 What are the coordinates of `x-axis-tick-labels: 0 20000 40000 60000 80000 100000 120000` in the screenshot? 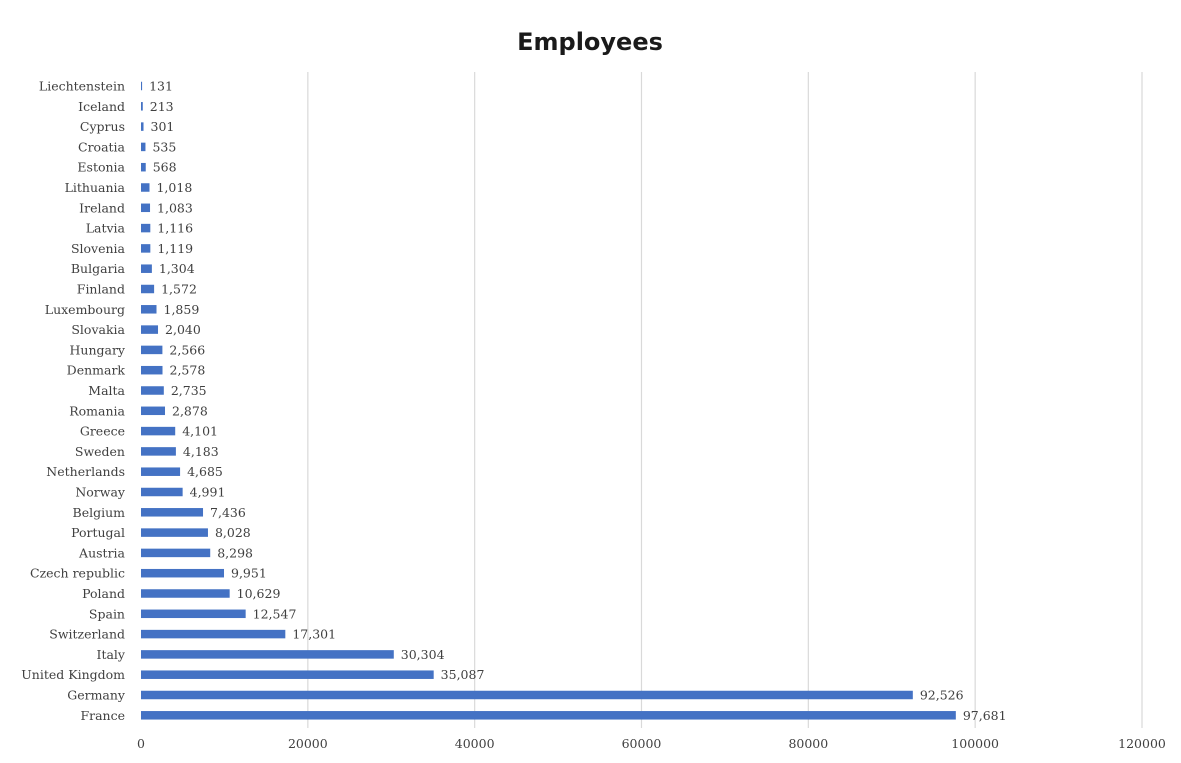 It's located at (651, 743).